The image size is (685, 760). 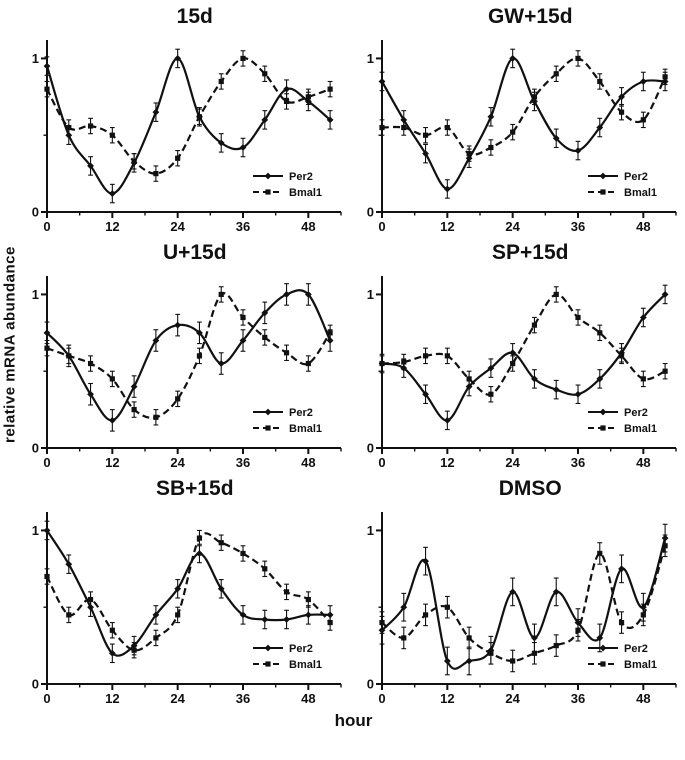 What do you see at coordinates (530, 16) in the screenshot?
I see `panel-title: GW+15d` at bounding box center [530, 16].